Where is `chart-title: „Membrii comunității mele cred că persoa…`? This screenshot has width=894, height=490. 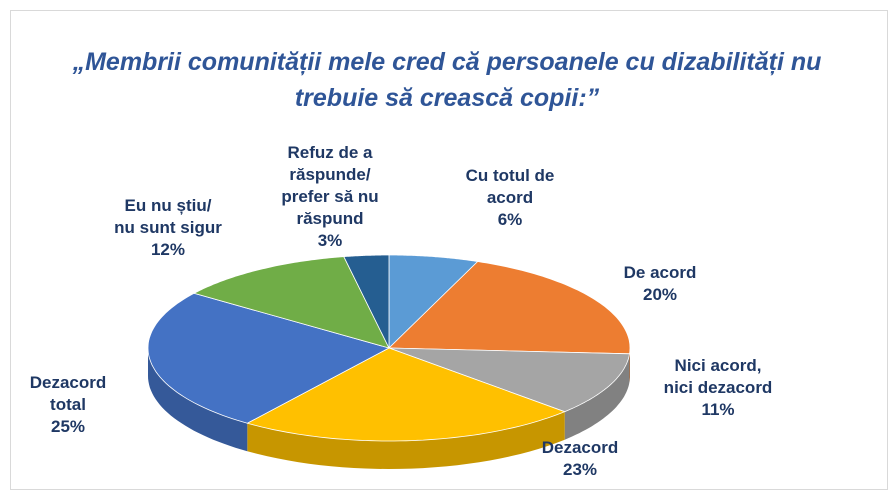 chart-title: „Membrii comunității mele cred că persoa… is located at coordinates (447, 80).